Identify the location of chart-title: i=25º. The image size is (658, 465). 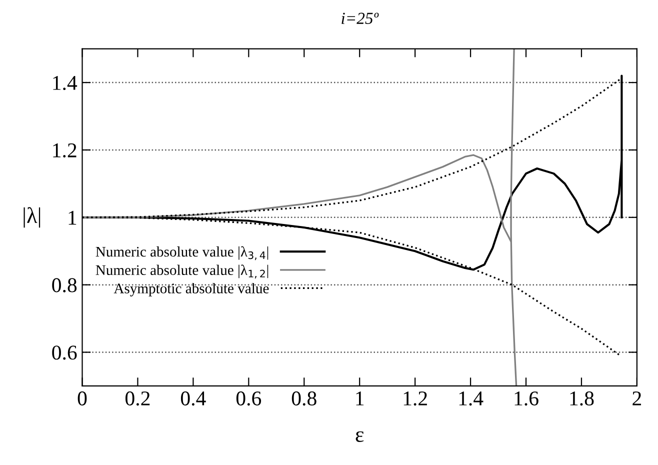
(360, 18).